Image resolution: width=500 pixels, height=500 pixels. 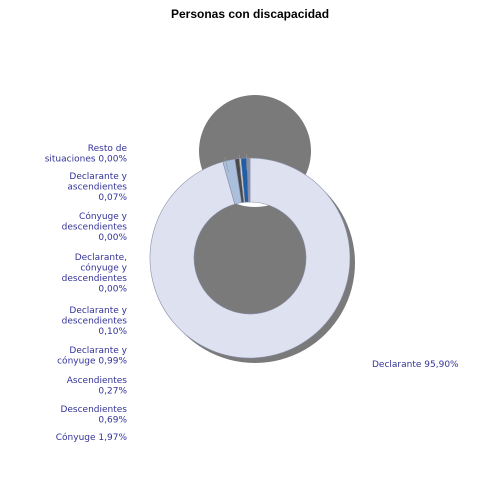 I want to click on slice-label-9: Declarante 95,90%, so click(x=415, y=365).